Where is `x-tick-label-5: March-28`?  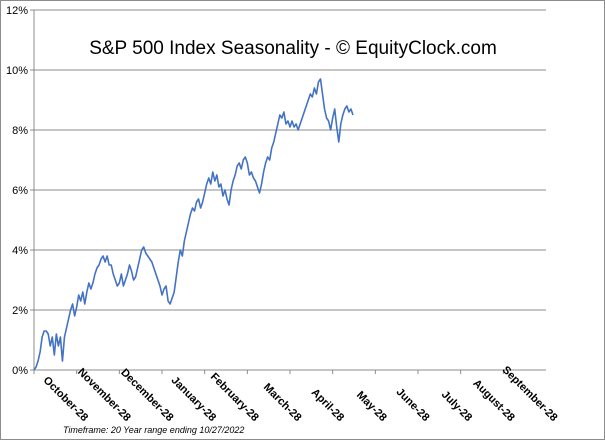 x-tick-label-5: March-28 is located at coordinates (282, 402).